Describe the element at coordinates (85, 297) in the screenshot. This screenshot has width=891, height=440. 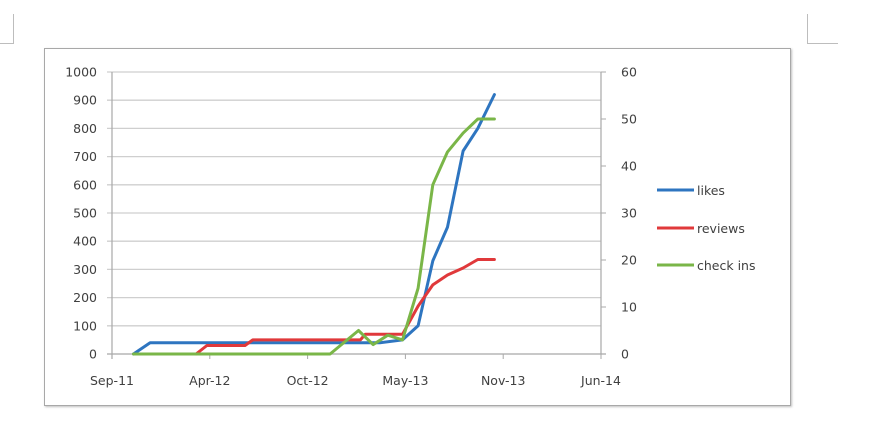
I see `y-tick-label: 200` at that location.